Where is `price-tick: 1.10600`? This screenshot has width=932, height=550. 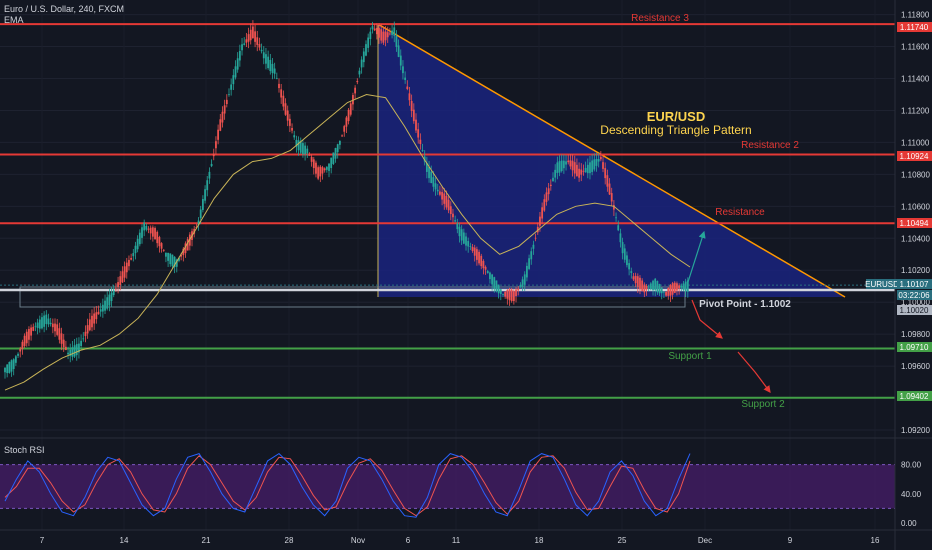 price-tick: 1.10600 is located at coordinates (915, 206).